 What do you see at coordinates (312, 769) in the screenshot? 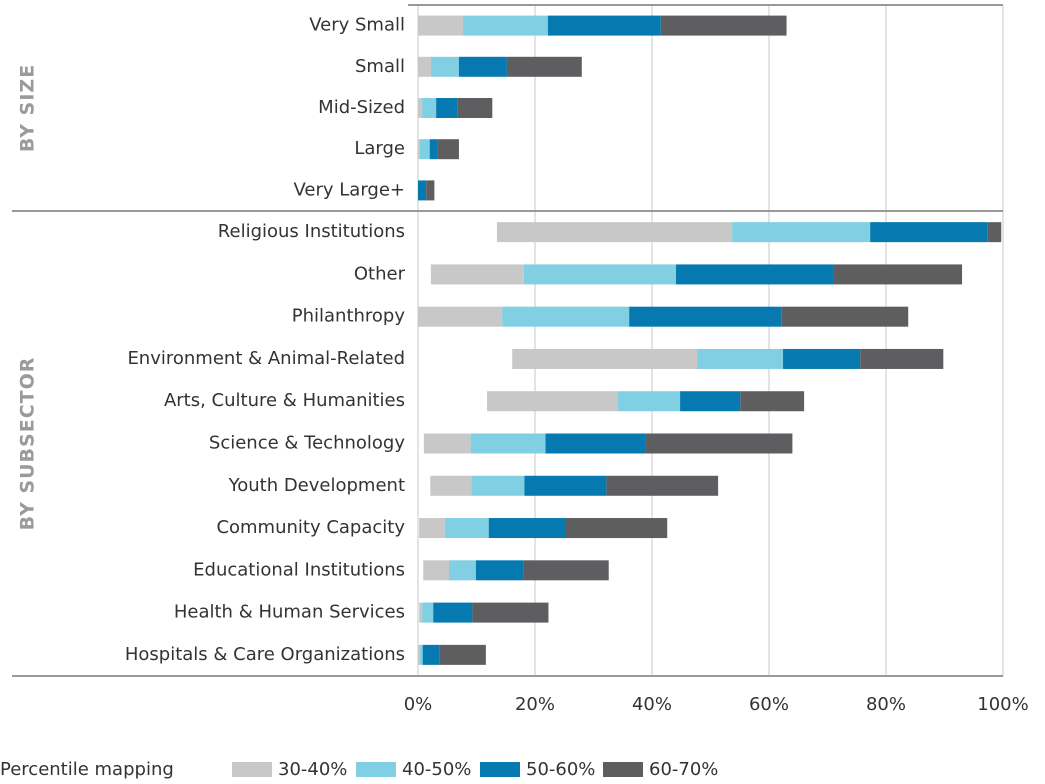
I see `legend-label: 30-40%` at bounding box center [312, 769].